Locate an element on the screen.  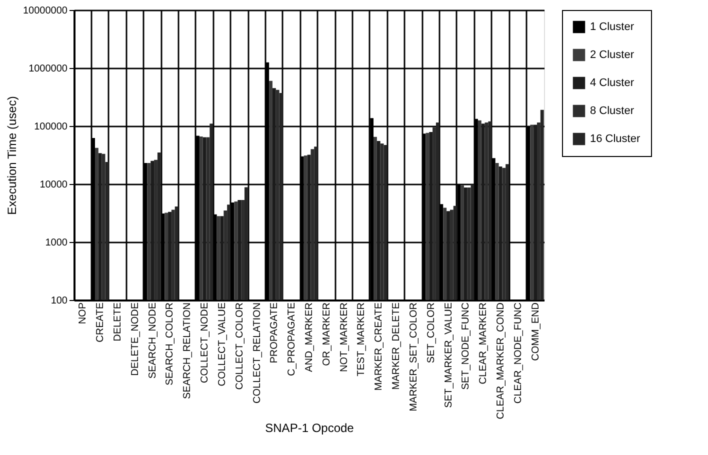
y-axis-title: Execution Time (usec) is located at coordinates (12, 155).